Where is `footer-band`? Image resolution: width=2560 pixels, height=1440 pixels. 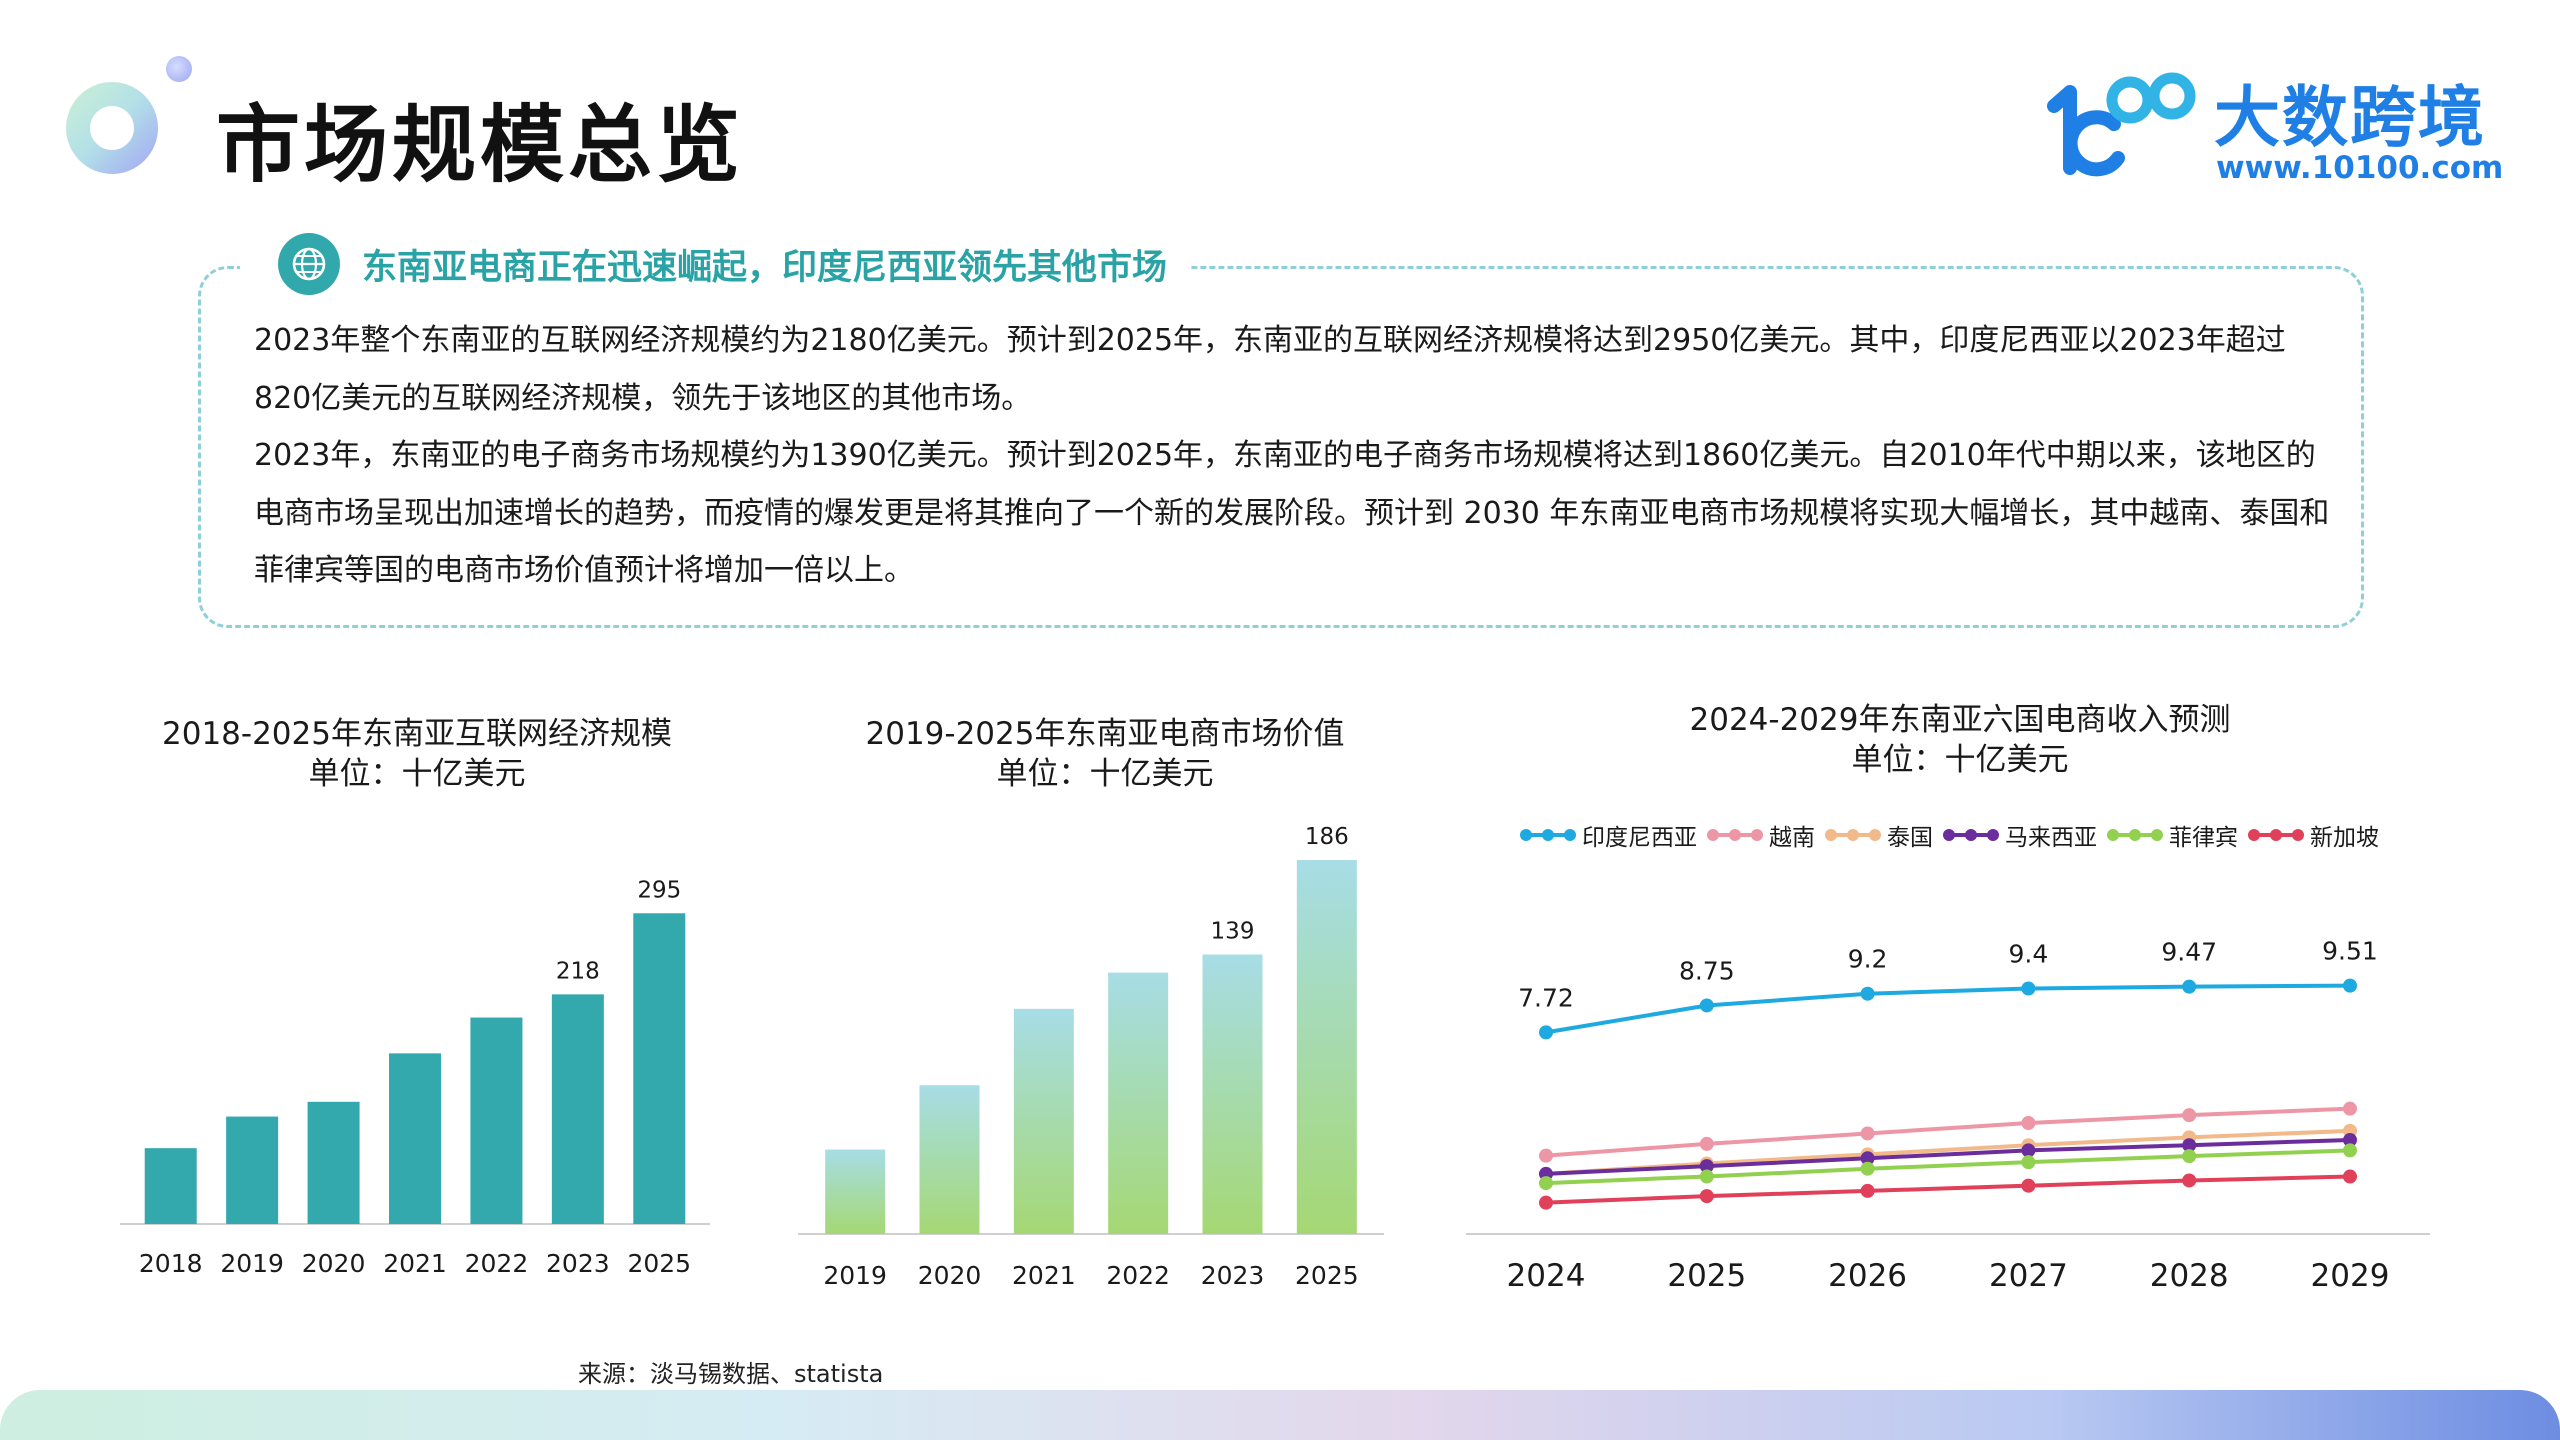 footer-band is located at coordinates (1280, 1415).